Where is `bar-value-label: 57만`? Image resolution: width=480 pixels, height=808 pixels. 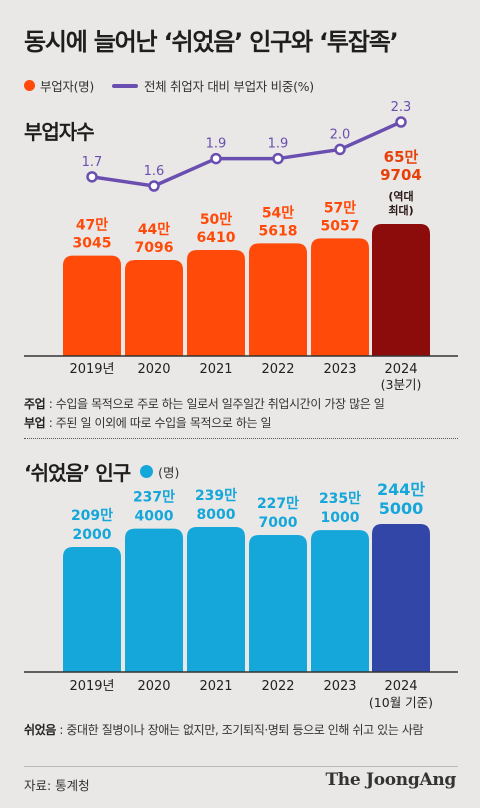
bar-value-label: 57만 is located at coordinates (340, 208).